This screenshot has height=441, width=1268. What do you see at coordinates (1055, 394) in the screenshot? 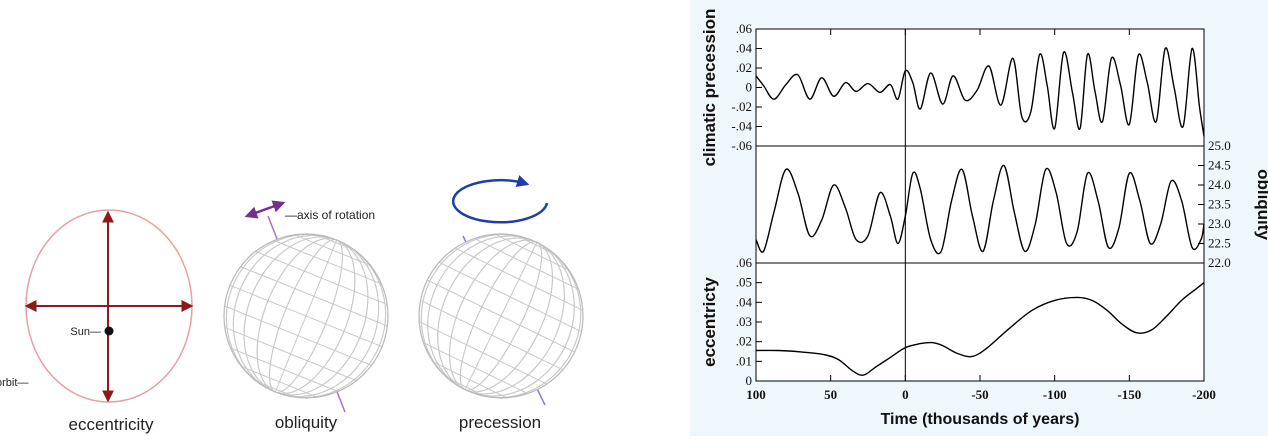
I see `x-tick-label: -100` at bounding box center [1055, 394].